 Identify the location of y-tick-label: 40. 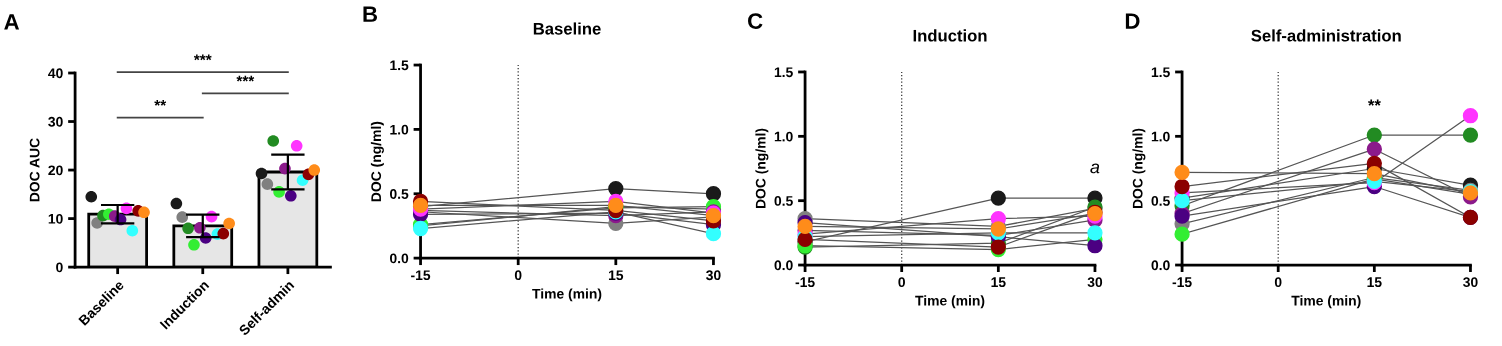
(55, 73).